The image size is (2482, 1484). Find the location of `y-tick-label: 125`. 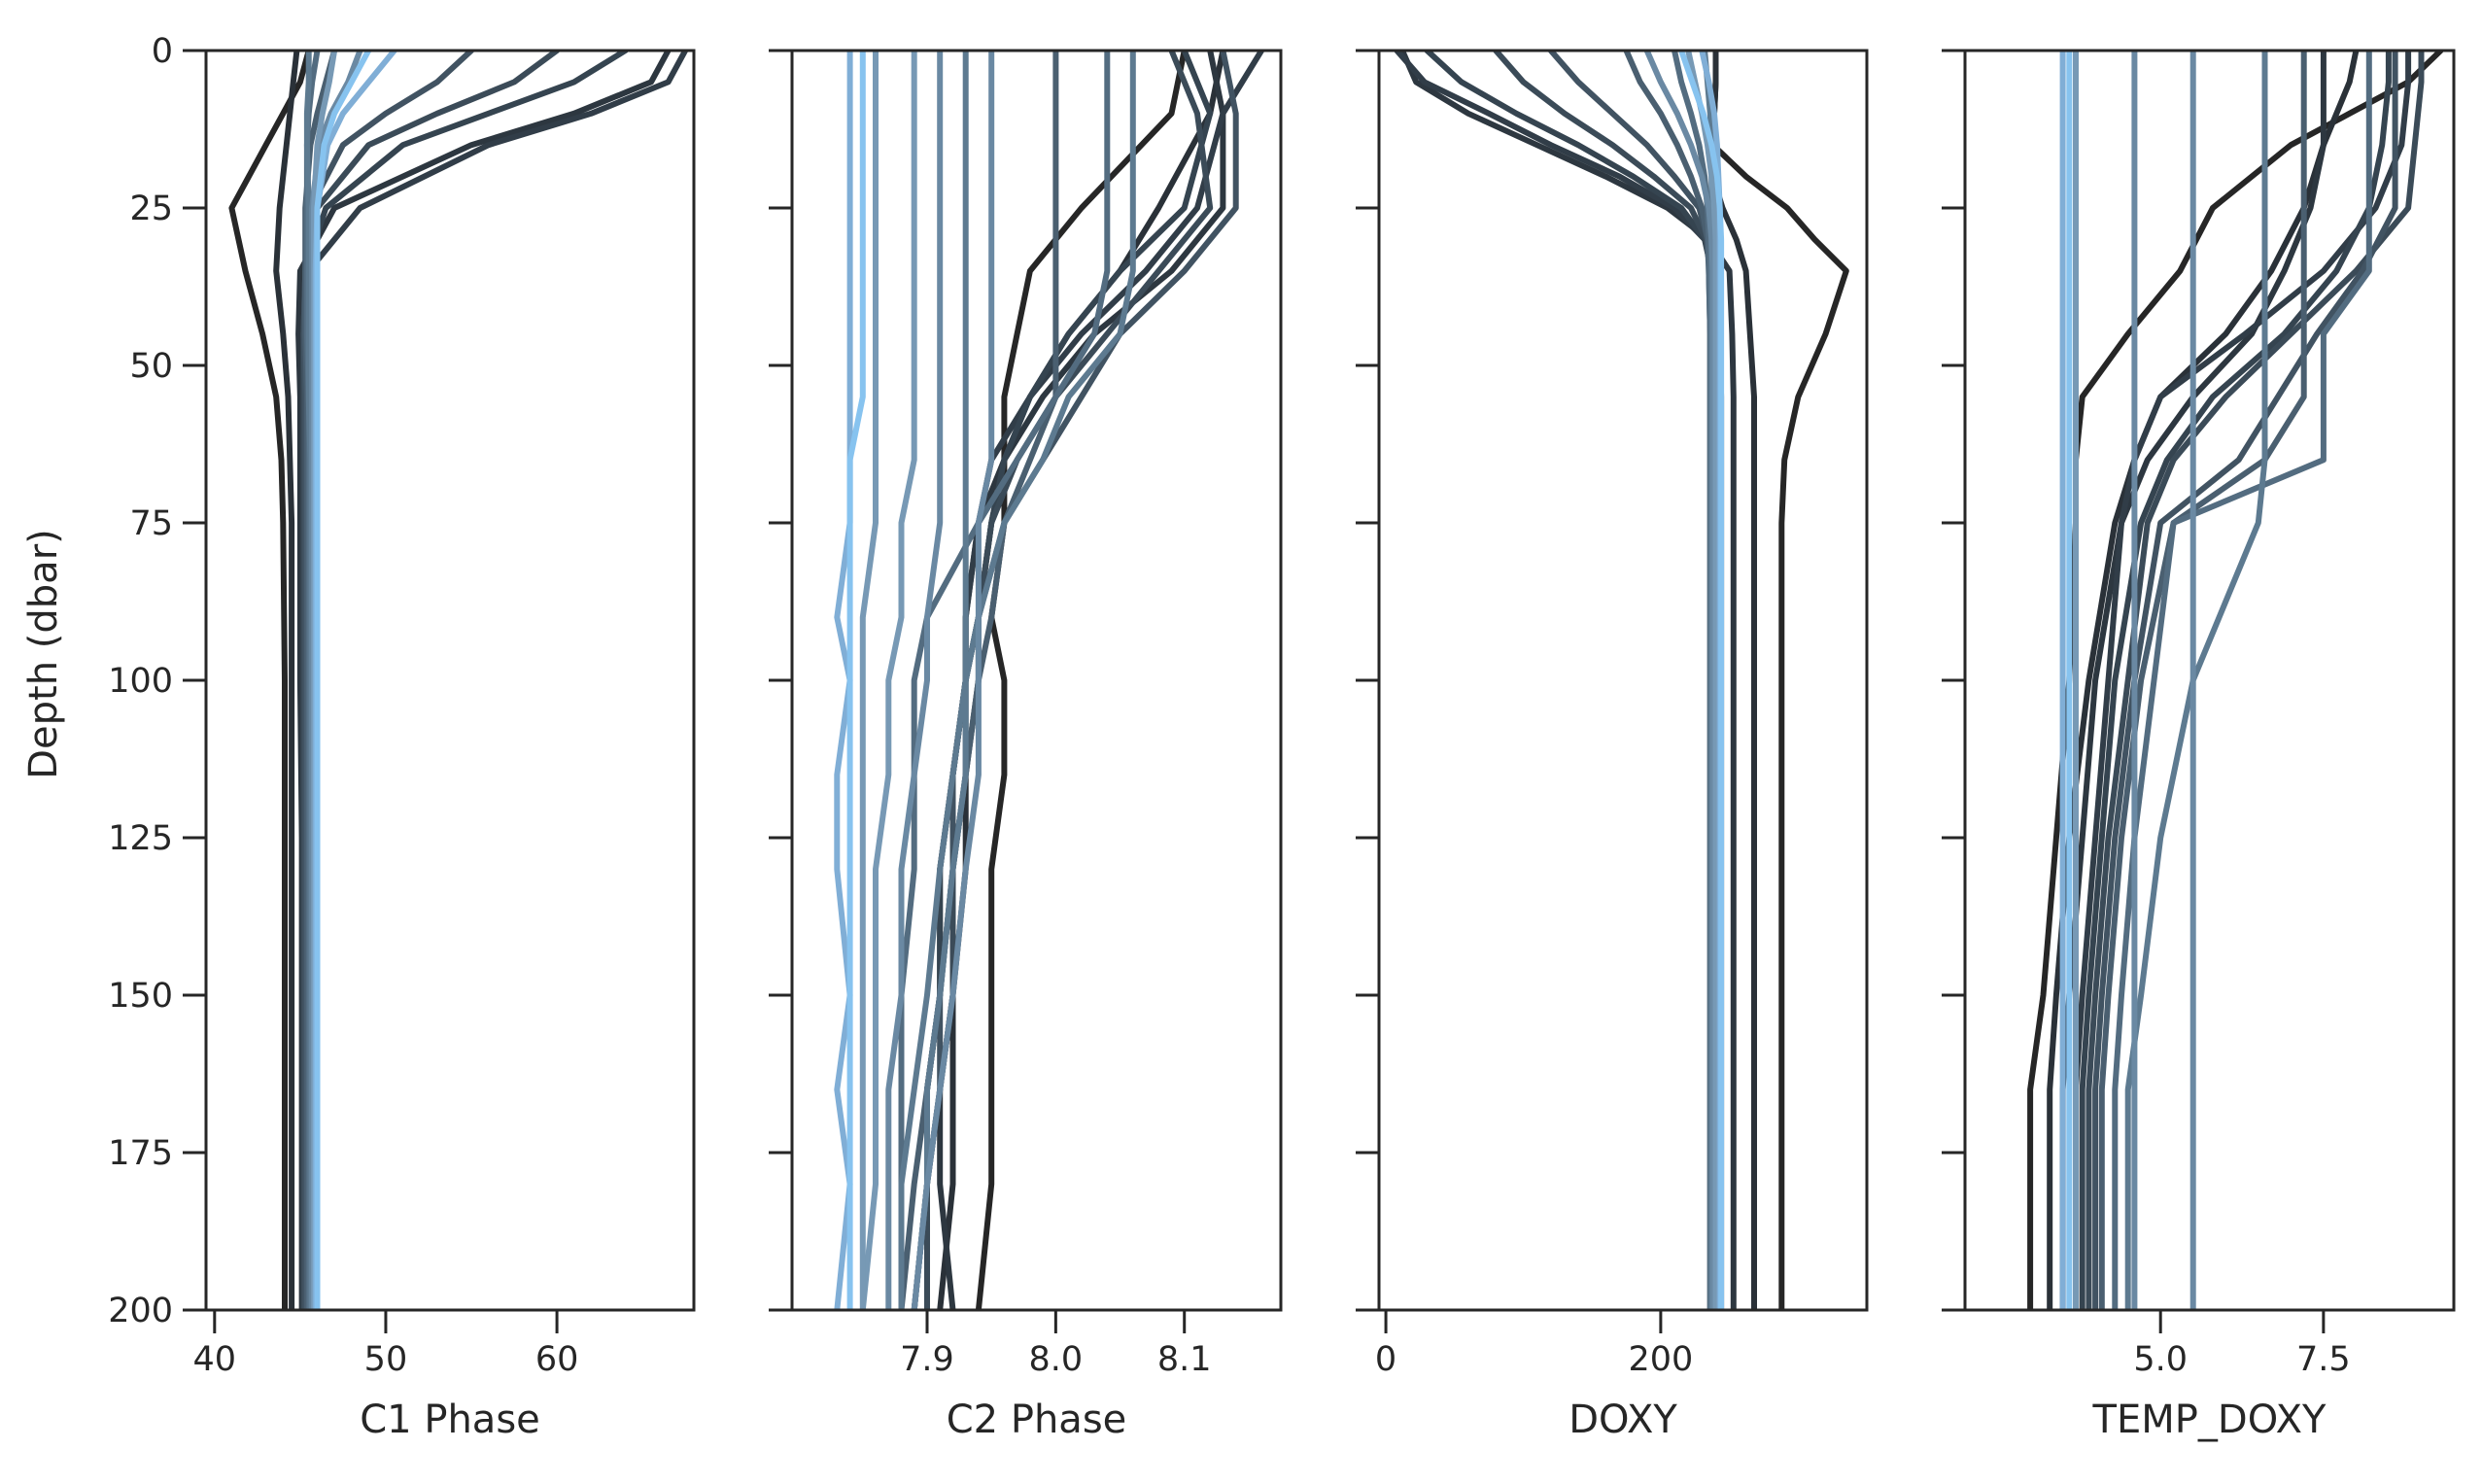

y-tick-label: 125 is located at coordinates (140, 838).